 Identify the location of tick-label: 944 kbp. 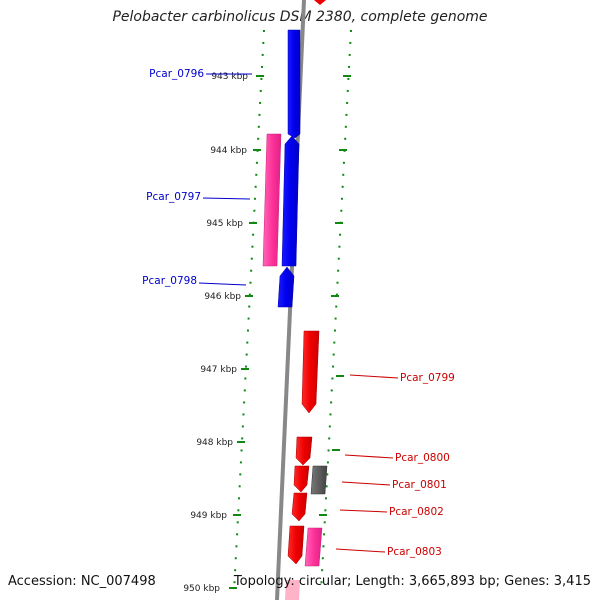
(228, 151).